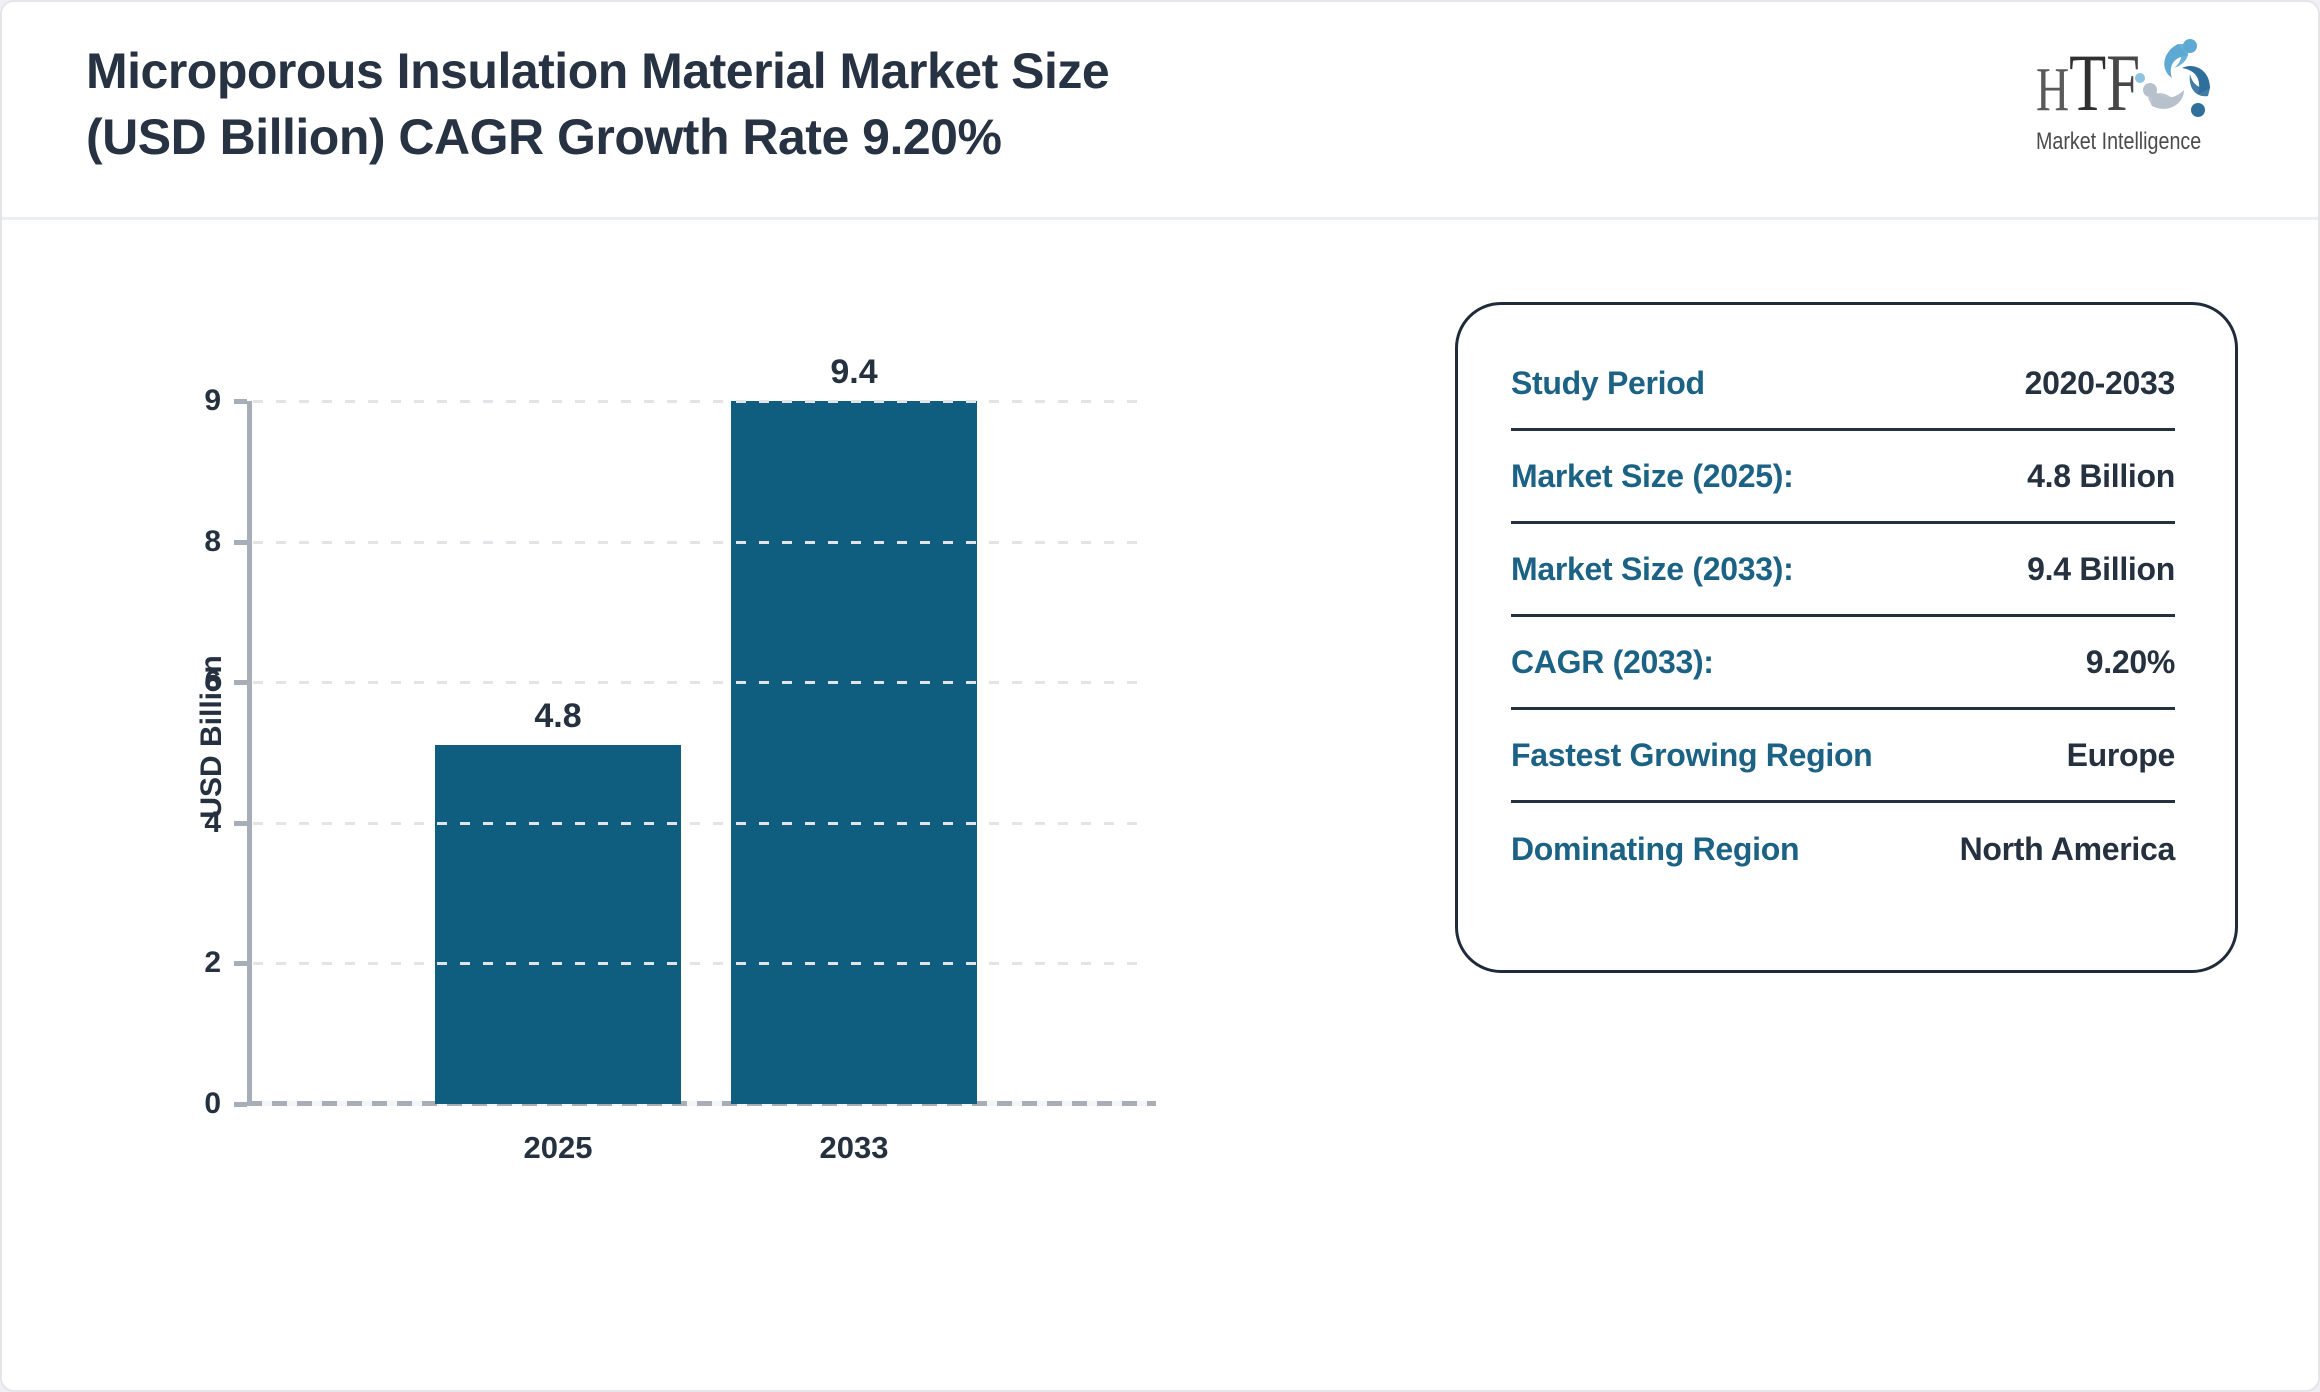 Image resolution: width=2320 pixels, height=1392 pixels. I want to click on people-swirl-icon, so click(2173, 78).